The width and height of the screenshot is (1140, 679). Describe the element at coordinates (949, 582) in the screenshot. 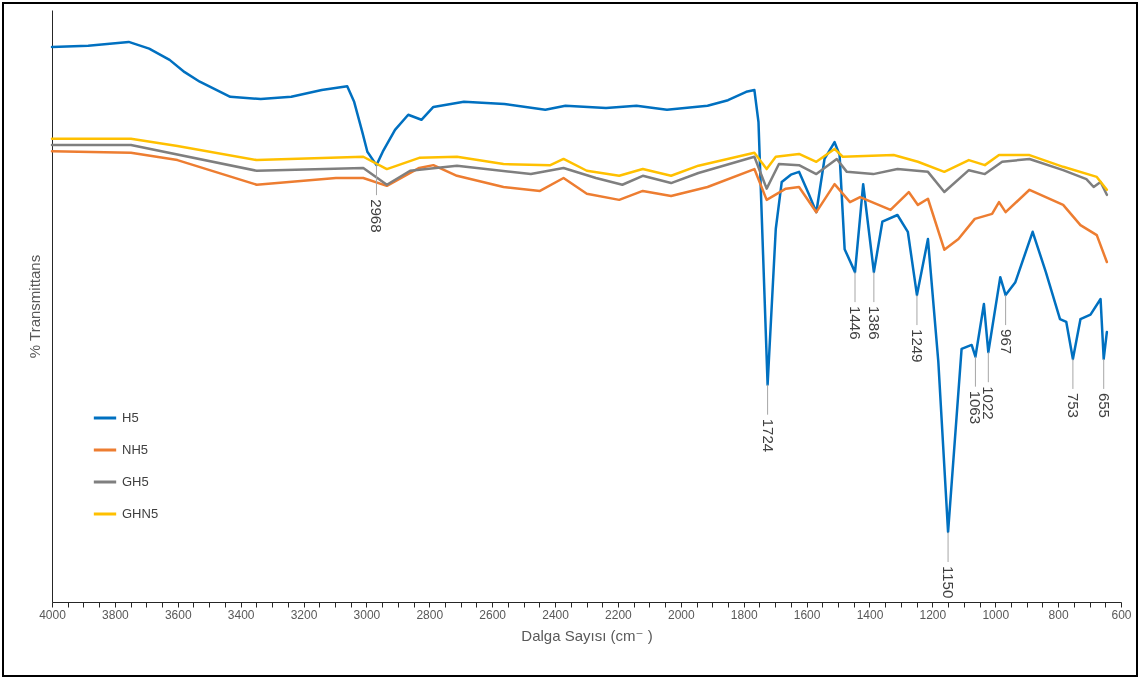

I see `annotation: 1150` at that location.